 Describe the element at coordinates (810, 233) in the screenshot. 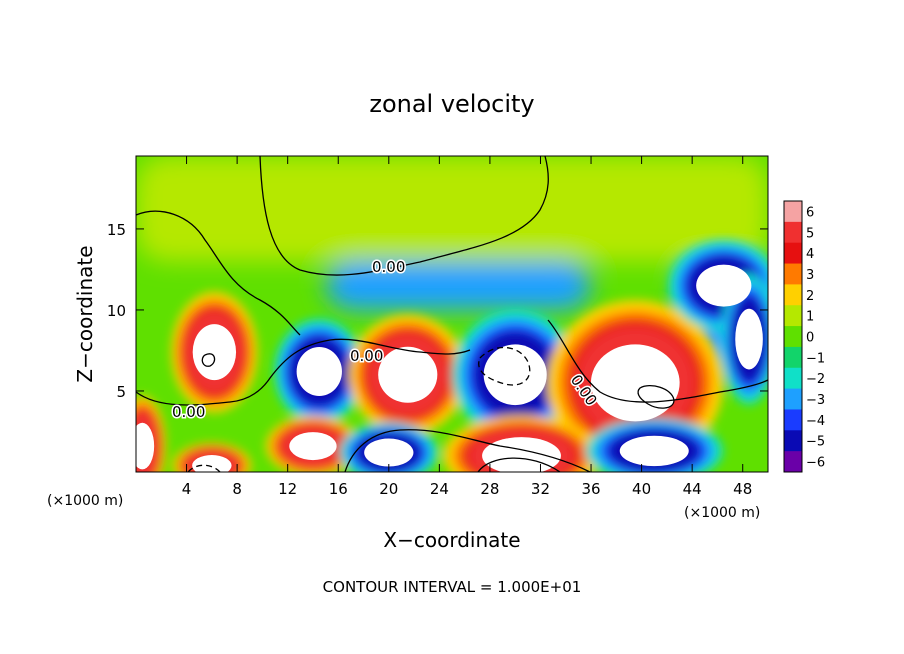

I see `colorbar-label: 5` at that location.